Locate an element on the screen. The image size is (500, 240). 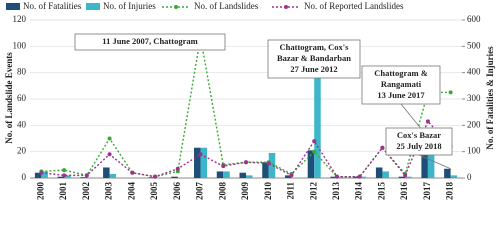
annotation-text: Cox's Bazar is located at coordinates (419, 135).